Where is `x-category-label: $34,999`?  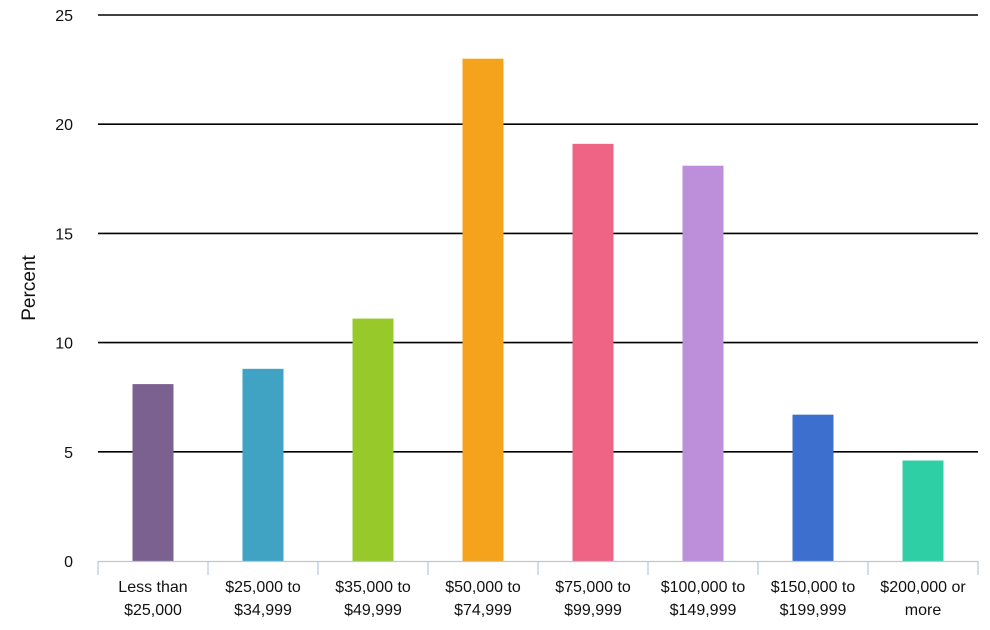 x-category-label: $34,999 is located at coordinates (263, 610).